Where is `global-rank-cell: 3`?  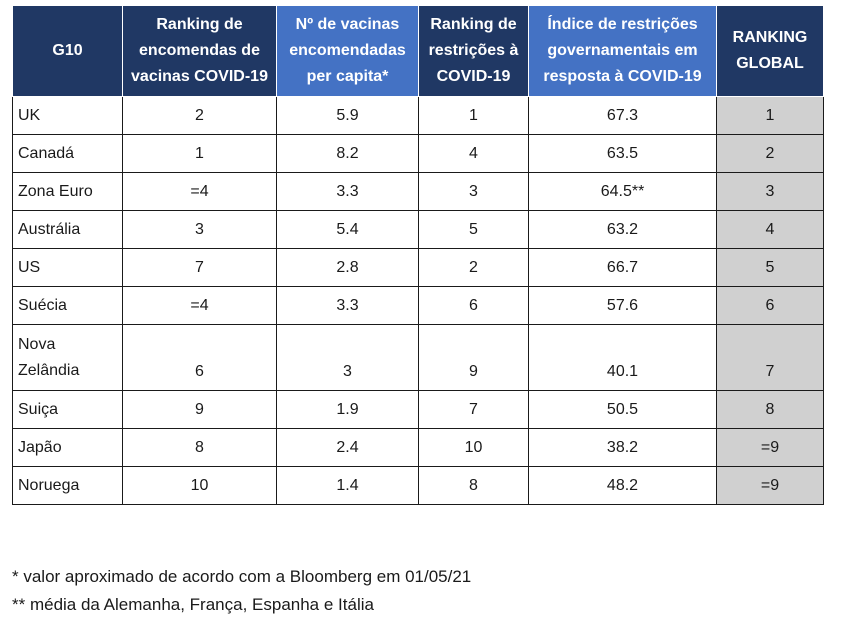
global-rank-cell: 3 is located at coordinates (770, 191).